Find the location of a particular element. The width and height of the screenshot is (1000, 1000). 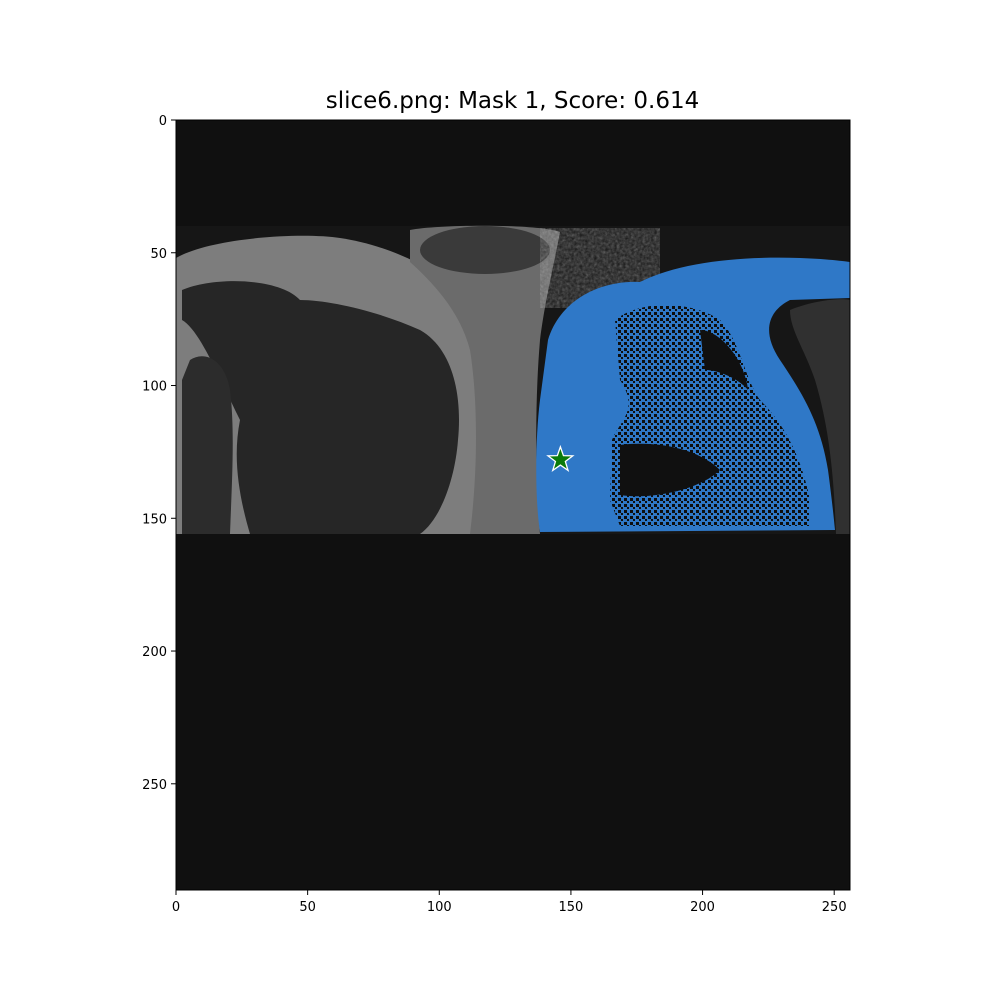

y-tick-label: 100 is located at coordinates (154, 387).